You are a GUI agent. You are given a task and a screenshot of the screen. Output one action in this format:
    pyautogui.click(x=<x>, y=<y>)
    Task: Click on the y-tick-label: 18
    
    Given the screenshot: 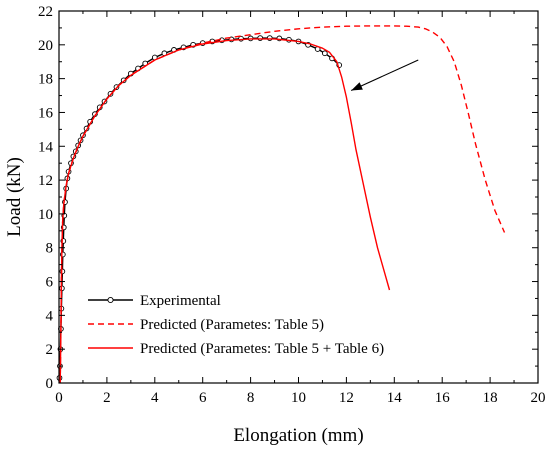 What is the action you would take?
    pyautogui.click(x=45, y=80)
    